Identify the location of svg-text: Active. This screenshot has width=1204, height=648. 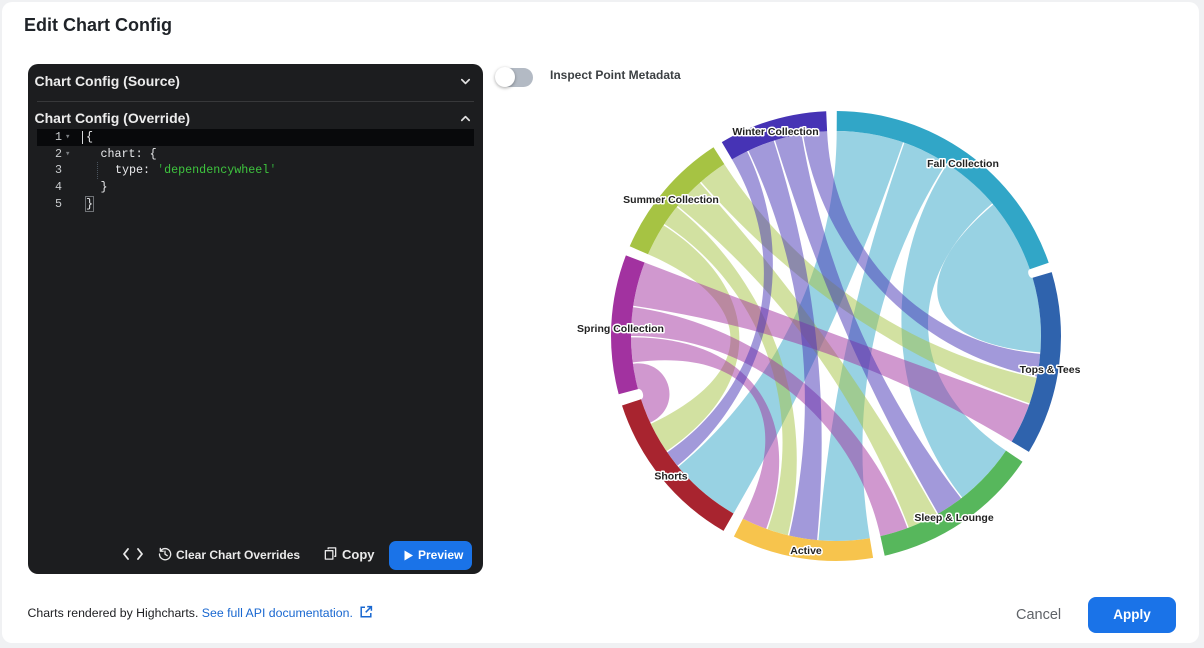
(806, 551).